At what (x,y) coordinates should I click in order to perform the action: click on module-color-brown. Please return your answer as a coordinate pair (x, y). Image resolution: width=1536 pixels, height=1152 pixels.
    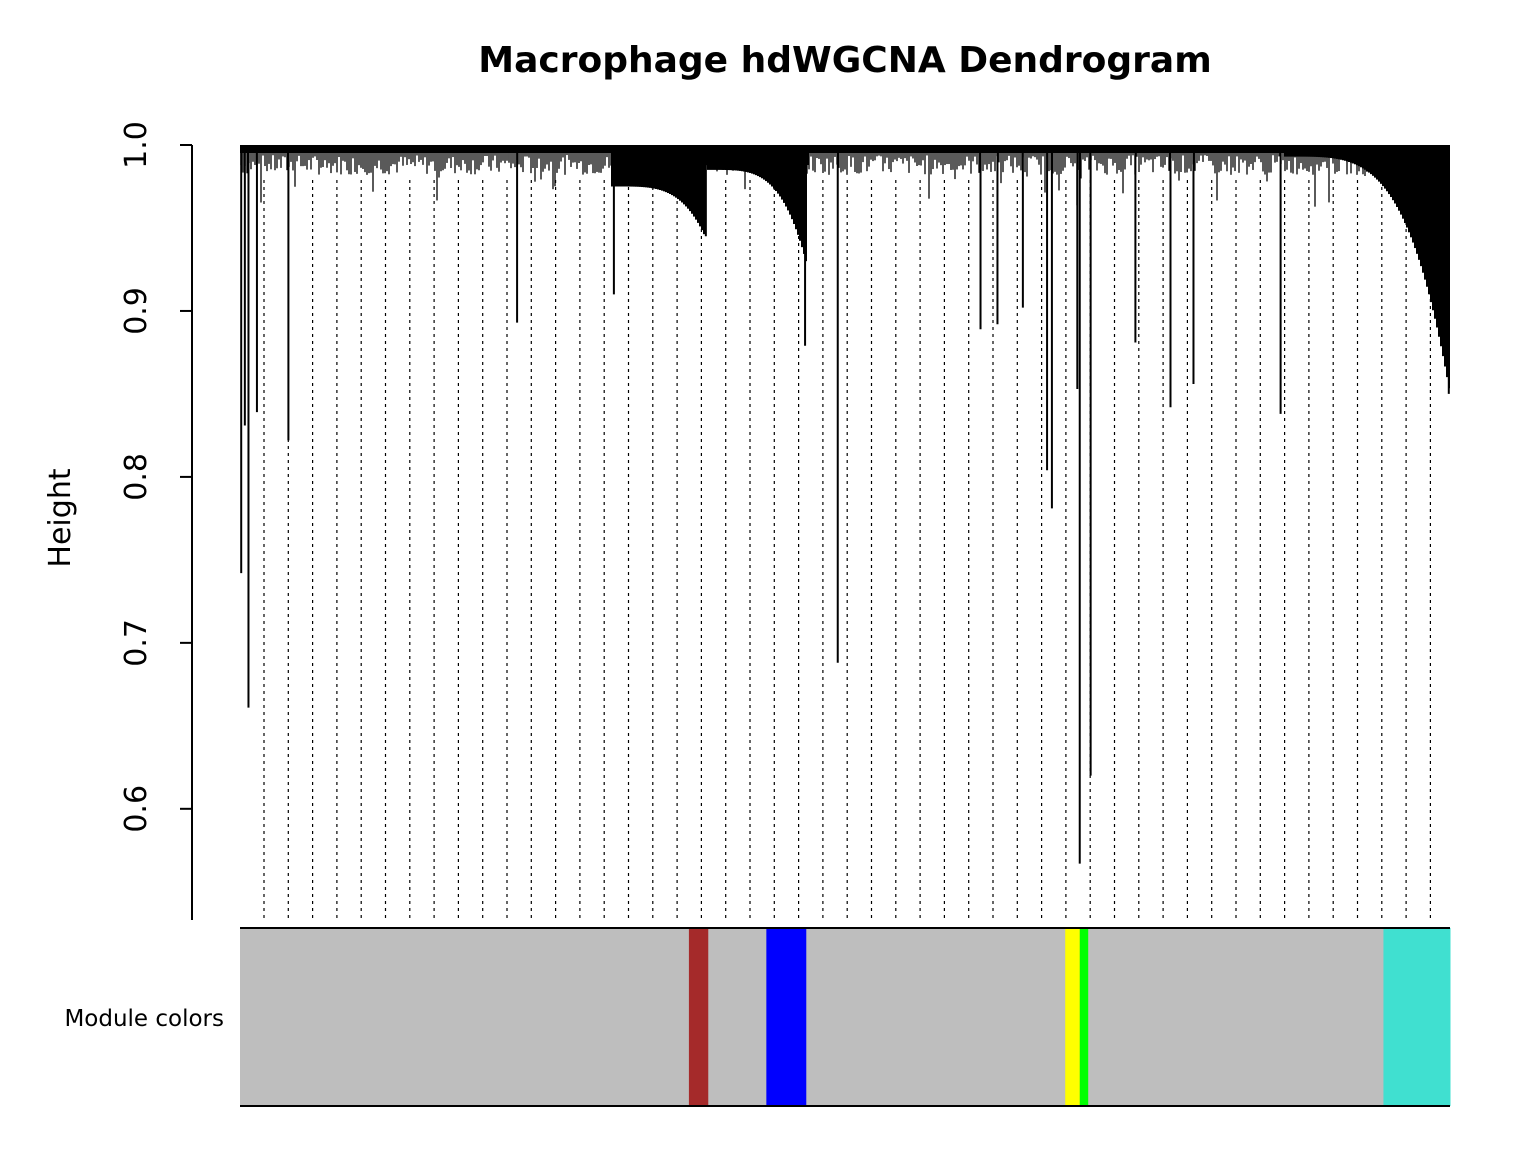
    Looking at the image, I should click on (698, 1017).